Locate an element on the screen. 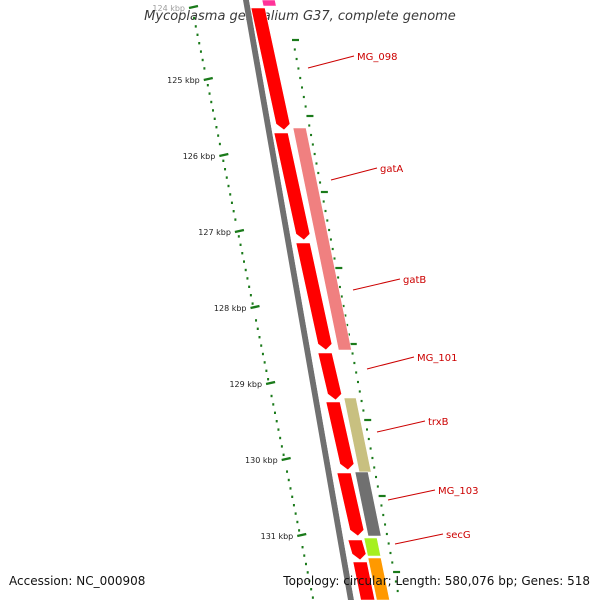  tick-label: 131 kbp is located at coordinates (277, 536).